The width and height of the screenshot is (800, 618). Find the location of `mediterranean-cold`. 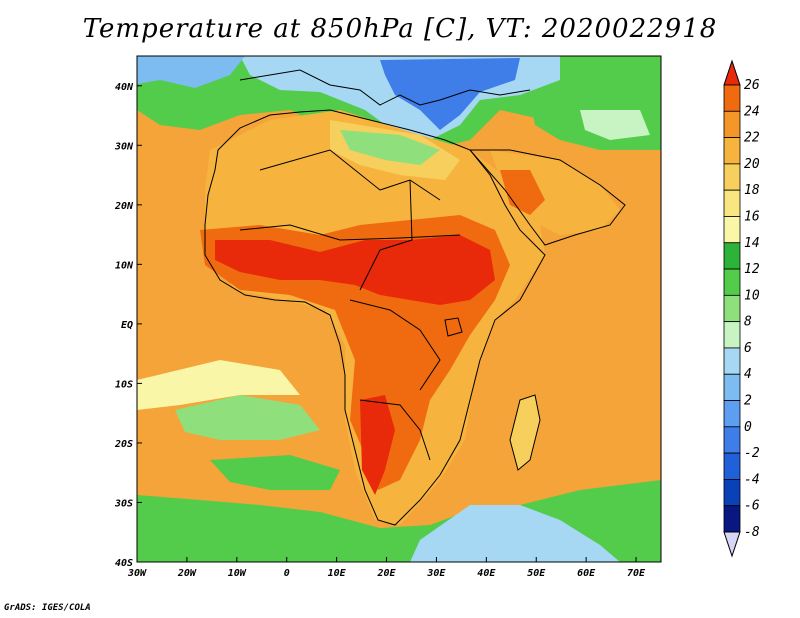

mediterranean-cold is located at coordinates (450, 94).